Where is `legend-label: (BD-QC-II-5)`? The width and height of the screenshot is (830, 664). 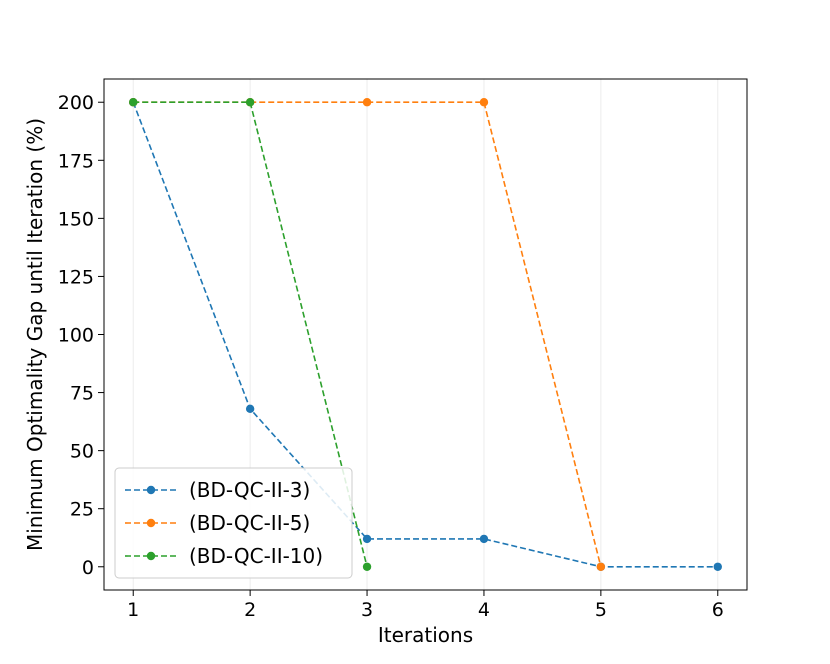 legend-label: (BD-QC-II-5) is located at coordinates (249, 523).